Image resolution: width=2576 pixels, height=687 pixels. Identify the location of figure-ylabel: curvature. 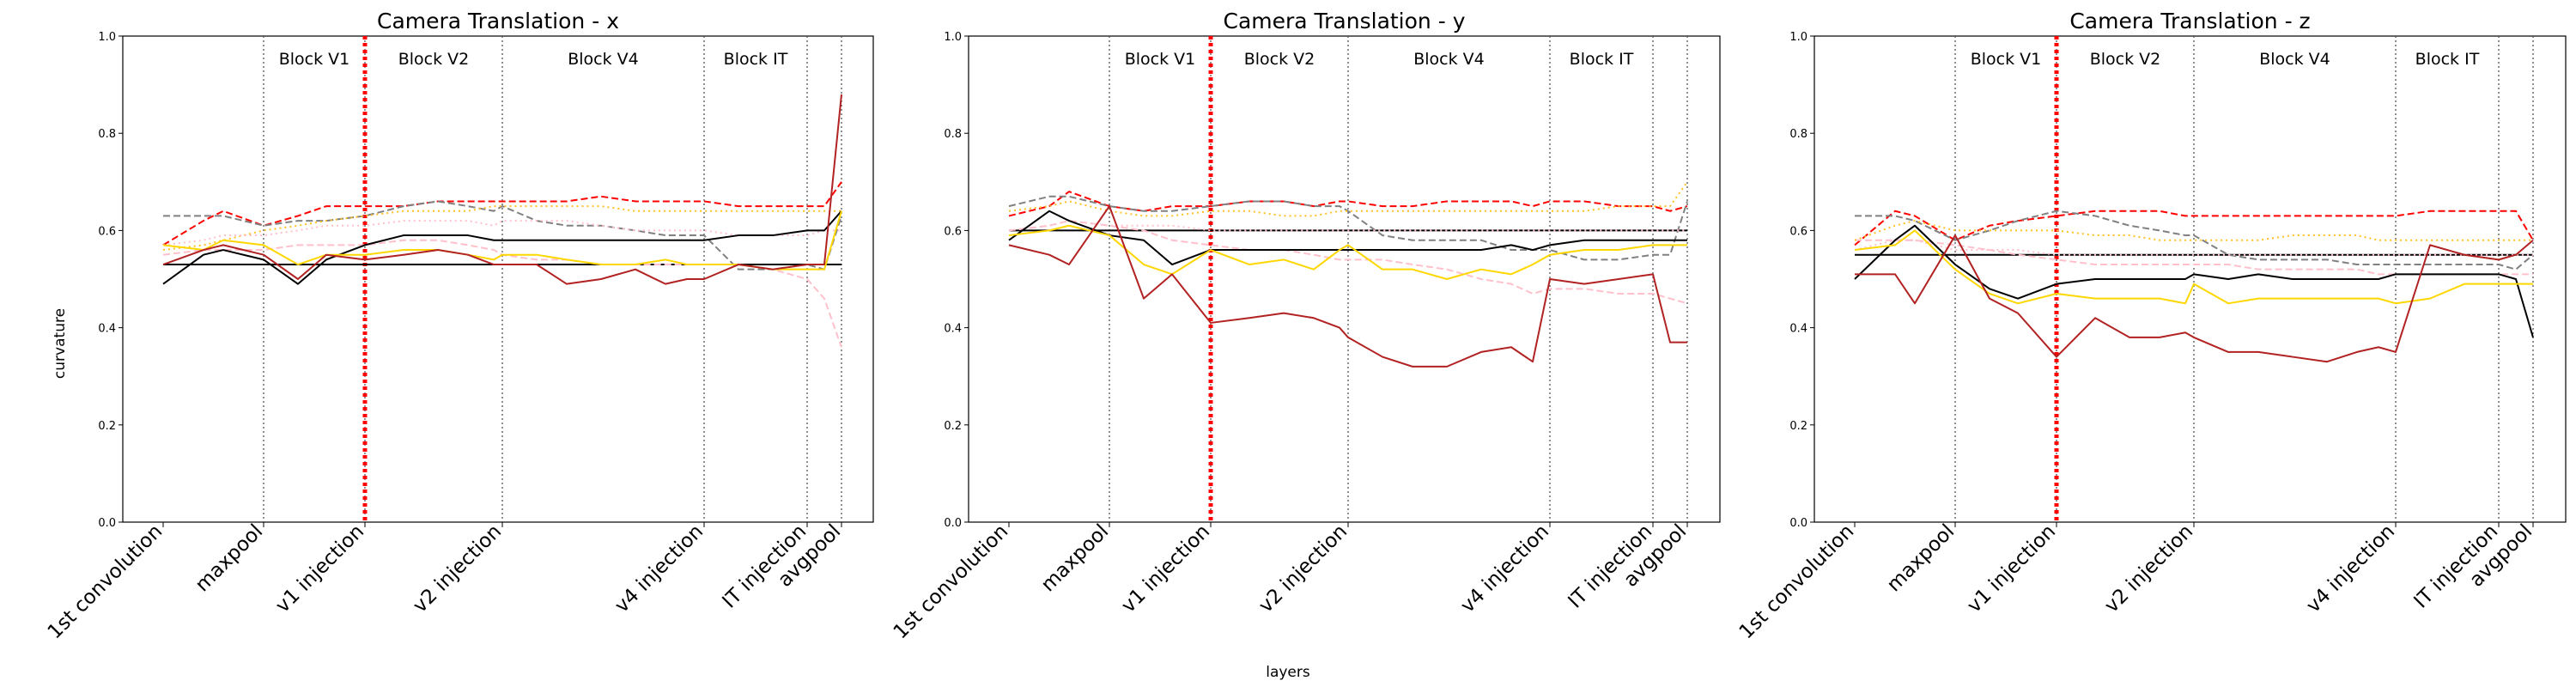
(61, 343).